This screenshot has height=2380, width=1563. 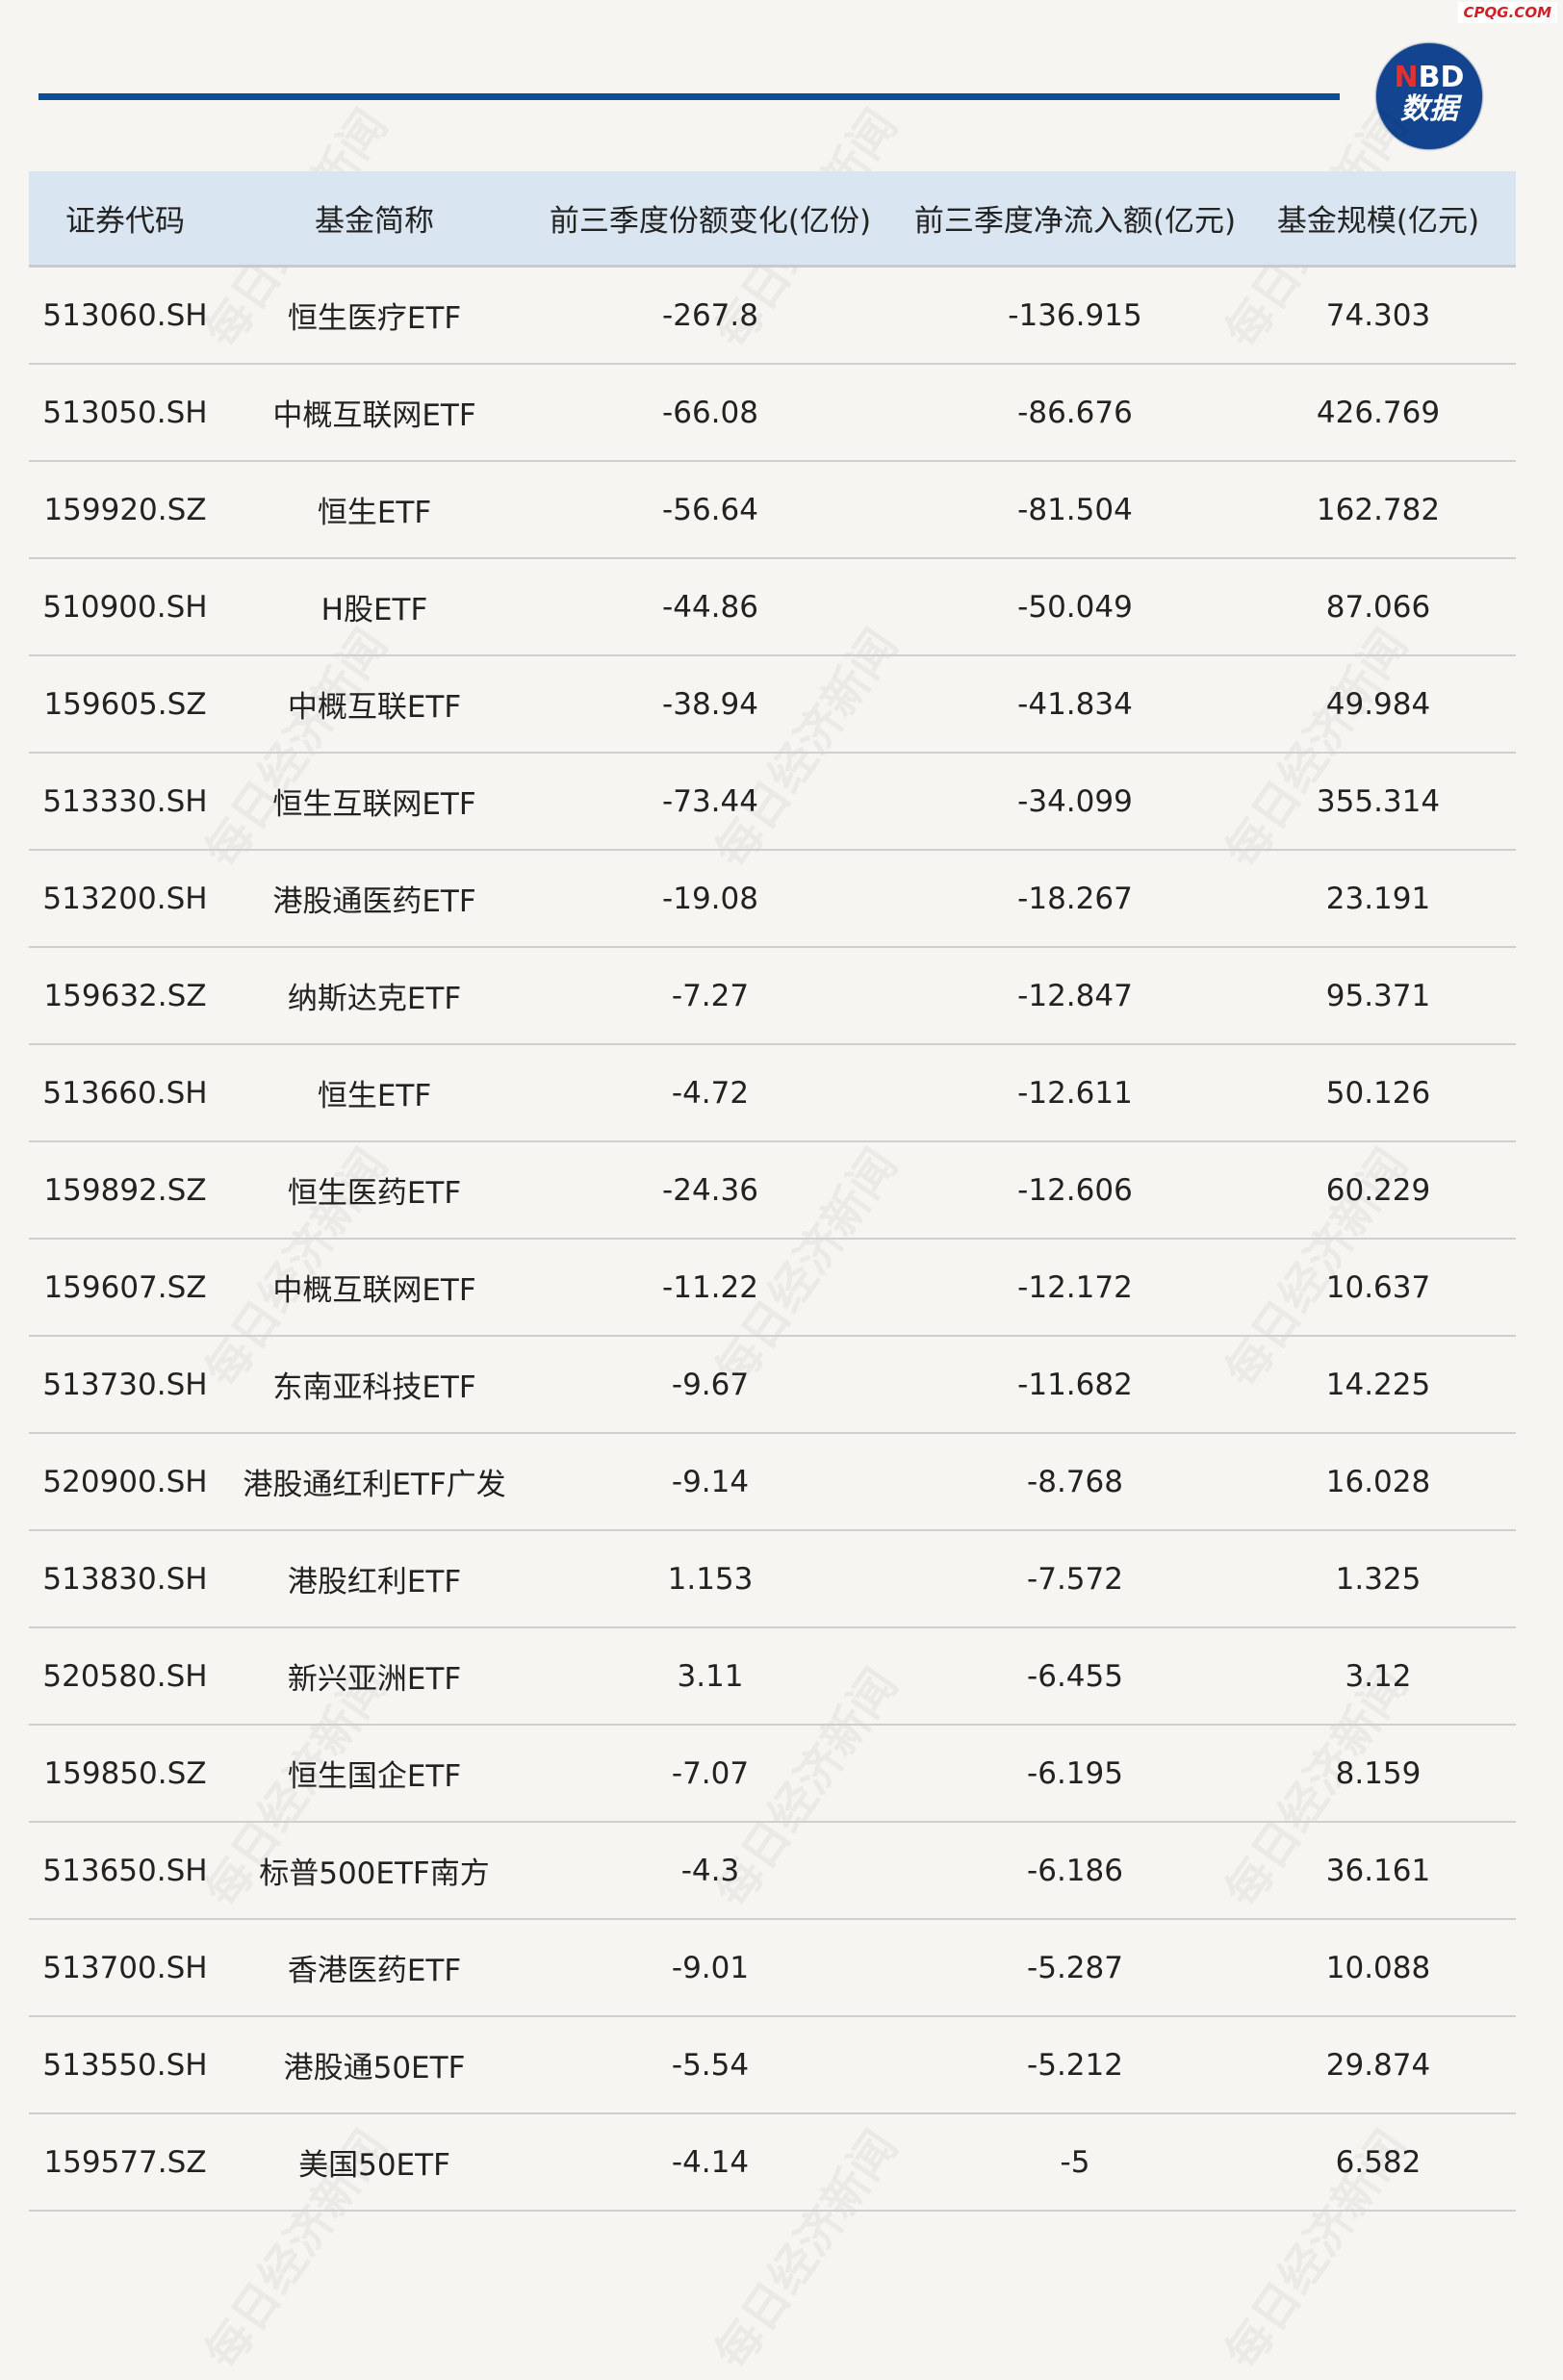 What do you see at coordinates (772, 316) in the screenshot?
I see `table-row: 513060.SH 恒生医疗ETF -267.8 -136.915 74.303` at bounding box center [772, 316].